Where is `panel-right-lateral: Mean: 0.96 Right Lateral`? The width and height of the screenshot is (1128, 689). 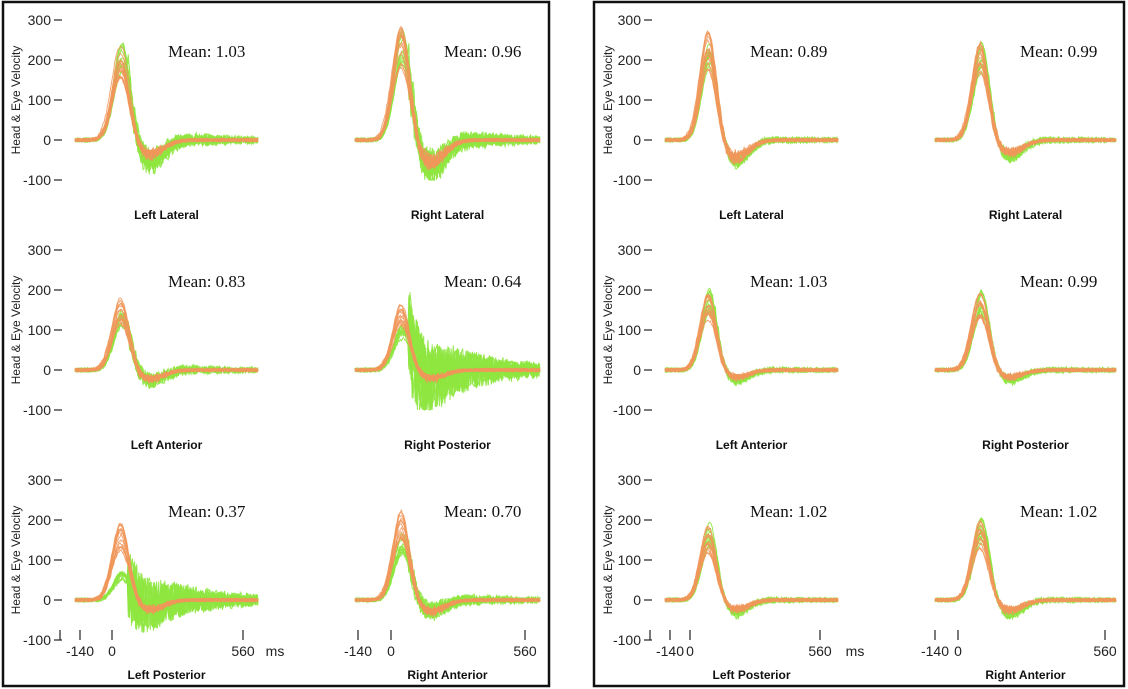
panel-right-lateral: Mean: 0.96 Right Lateral is located at coordinates (447, 124).